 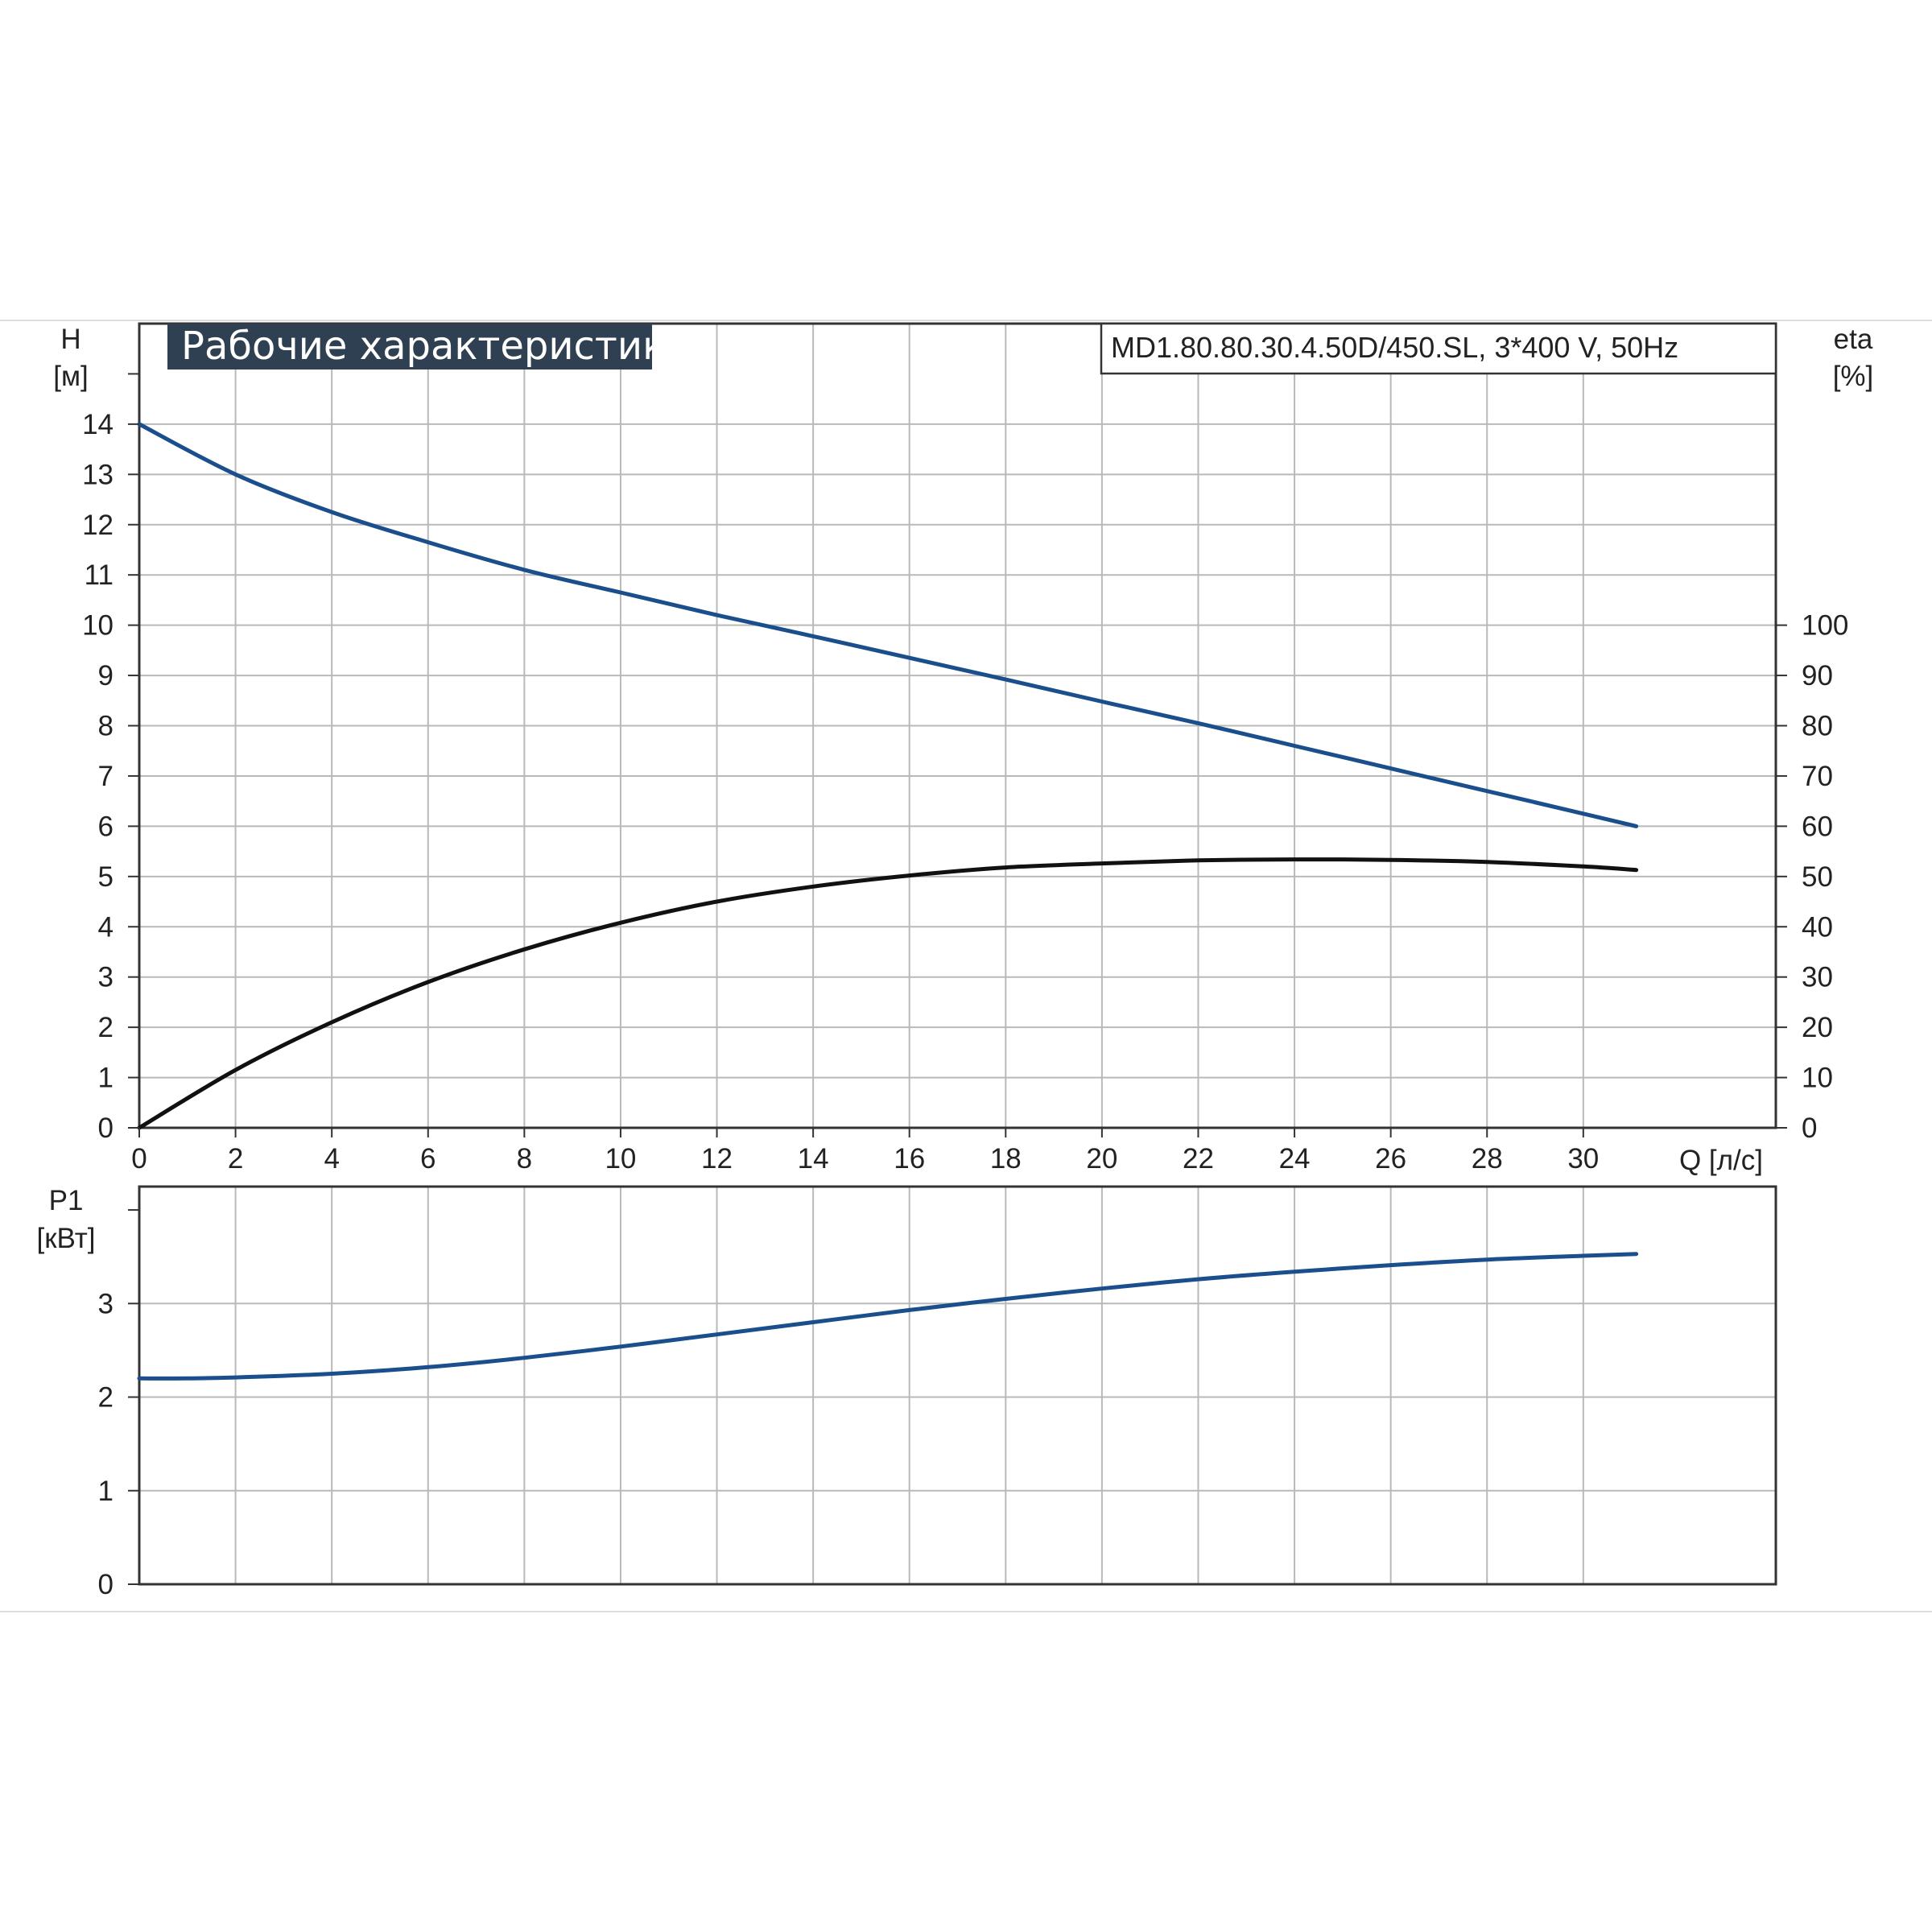 I want to click on y-left-tick-label: 11, so click(x=99, y=575).